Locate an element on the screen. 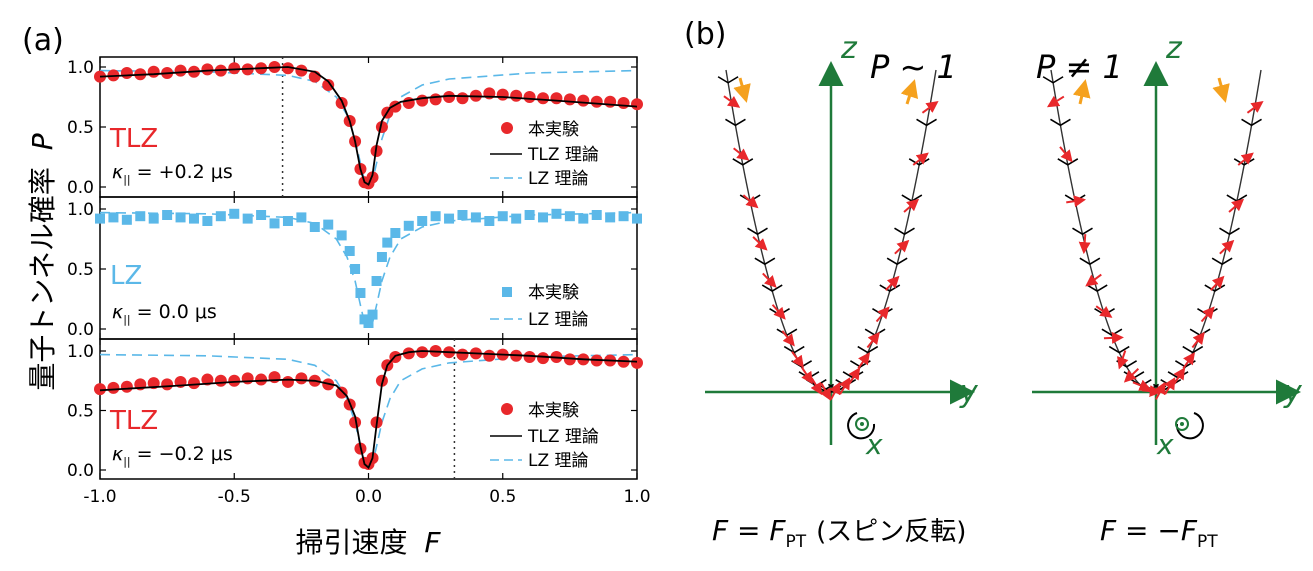  kappa-label-bottom: κ|| = −0.2 μs is located at coordinates (172, 455).